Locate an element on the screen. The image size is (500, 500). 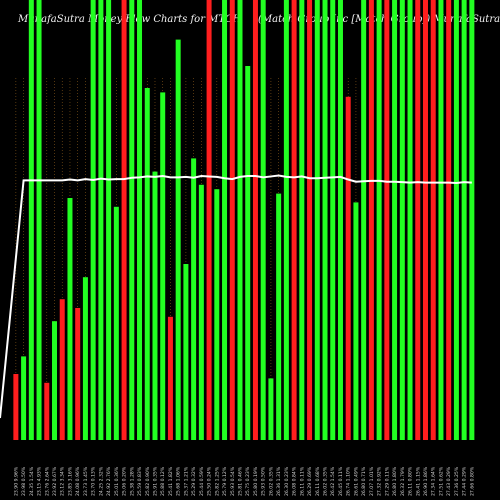
x-tick-label: 25.38 1.28% is located at coordinates (132, 481).